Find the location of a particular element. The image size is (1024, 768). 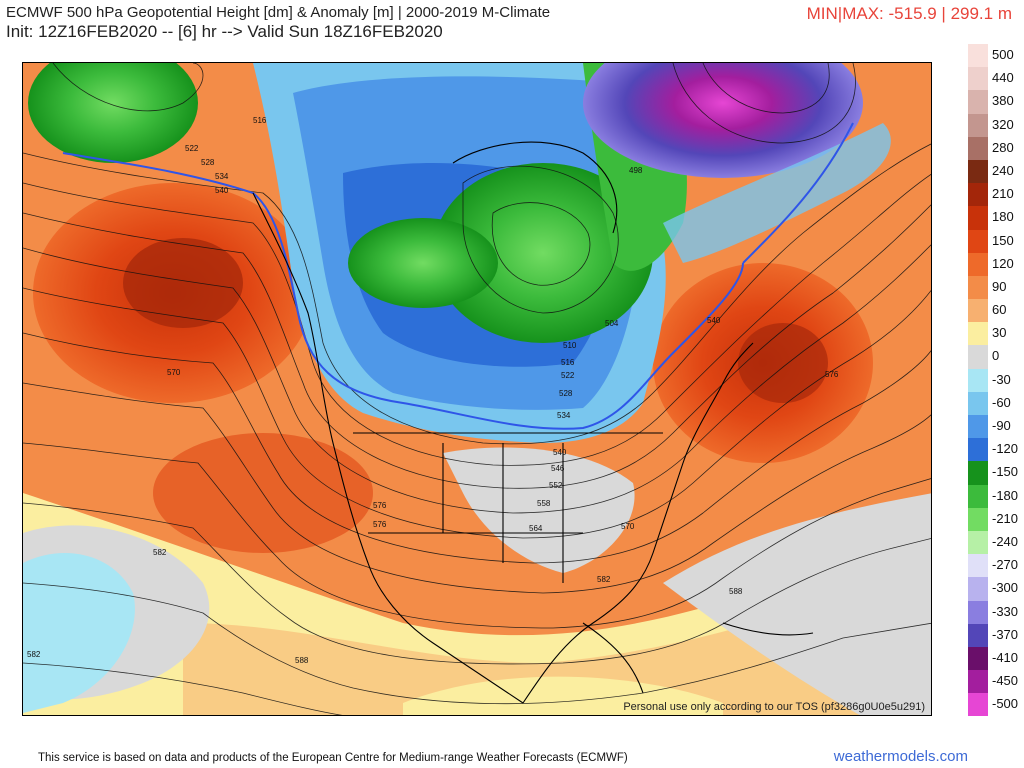

colorbar-row: -450 is located at coordinates (994, 682).